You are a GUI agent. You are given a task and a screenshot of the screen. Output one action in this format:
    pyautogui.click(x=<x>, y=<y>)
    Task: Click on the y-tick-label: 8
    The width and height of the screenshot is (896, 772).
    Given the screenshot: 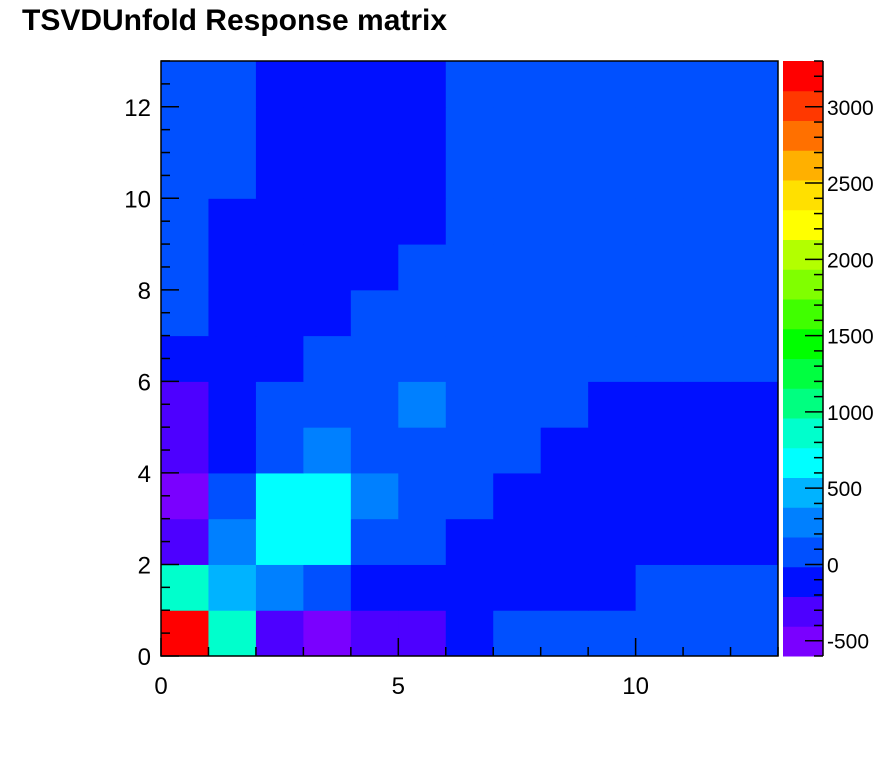 What is the action you would take?
    pyautogui.click(x=144, y=291)
    